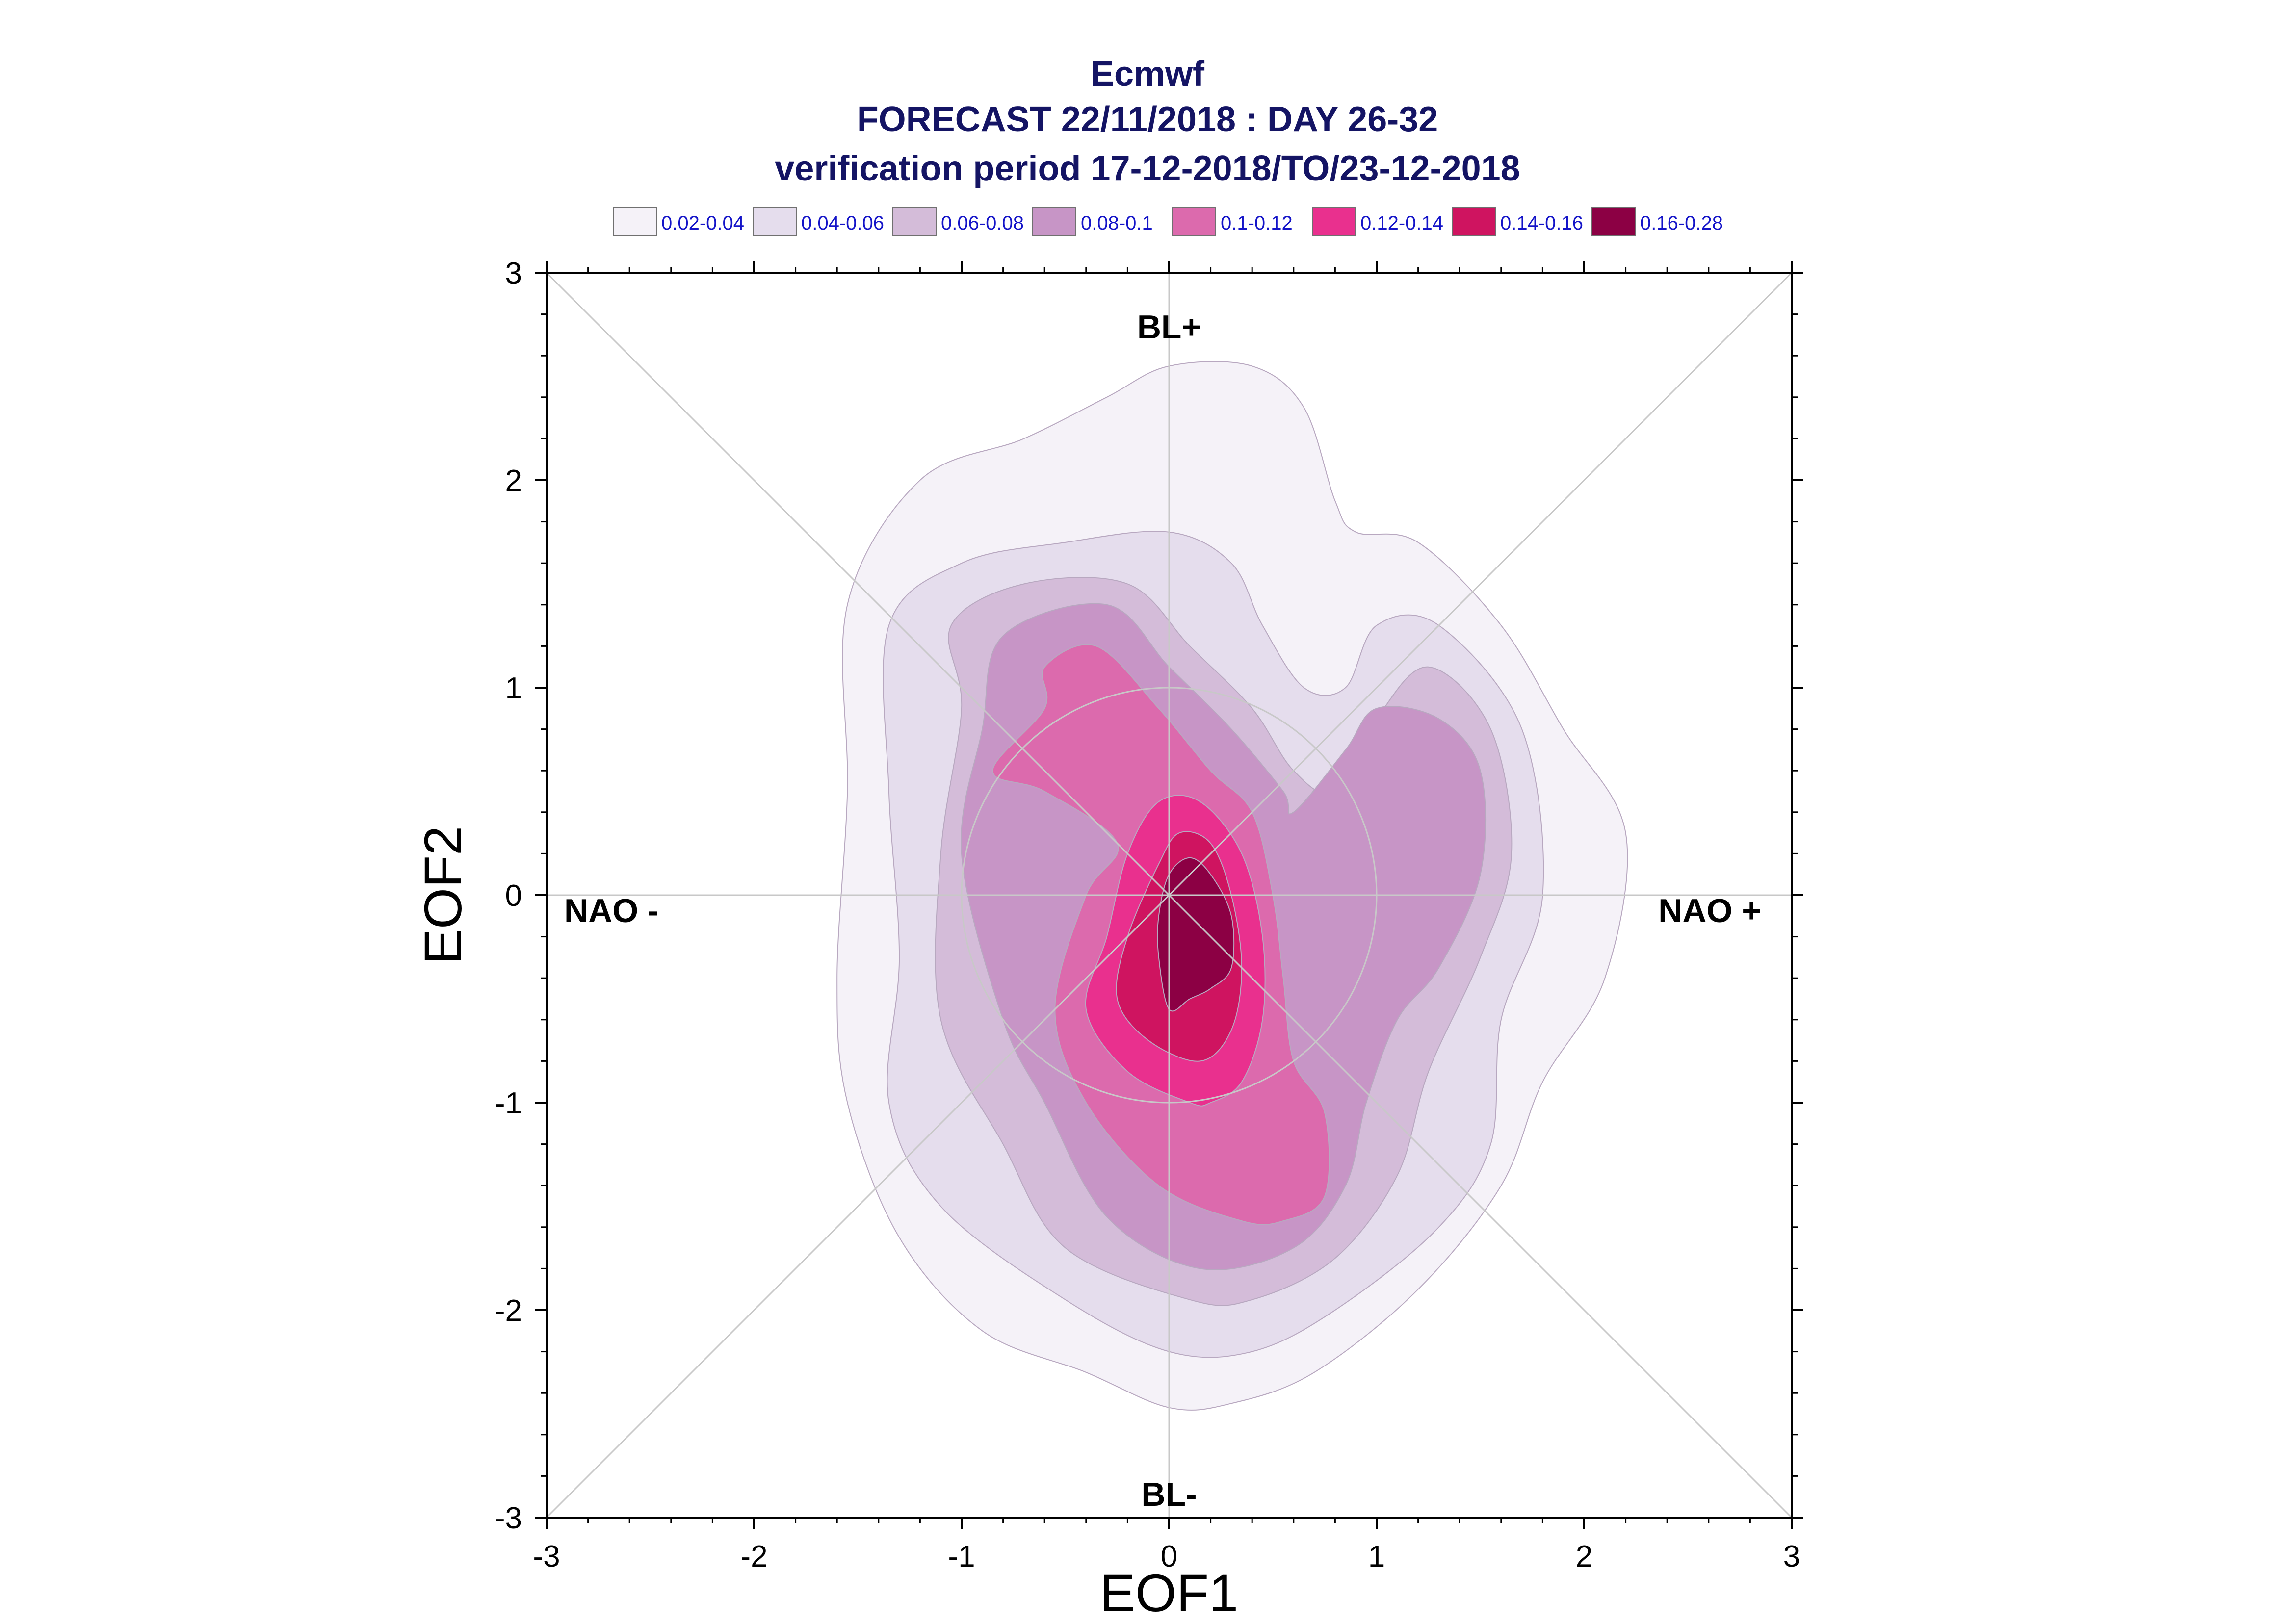 This screenshot has height=1624, width=2295. I want to click on y-tick-label: -1, so click(508, 1103).